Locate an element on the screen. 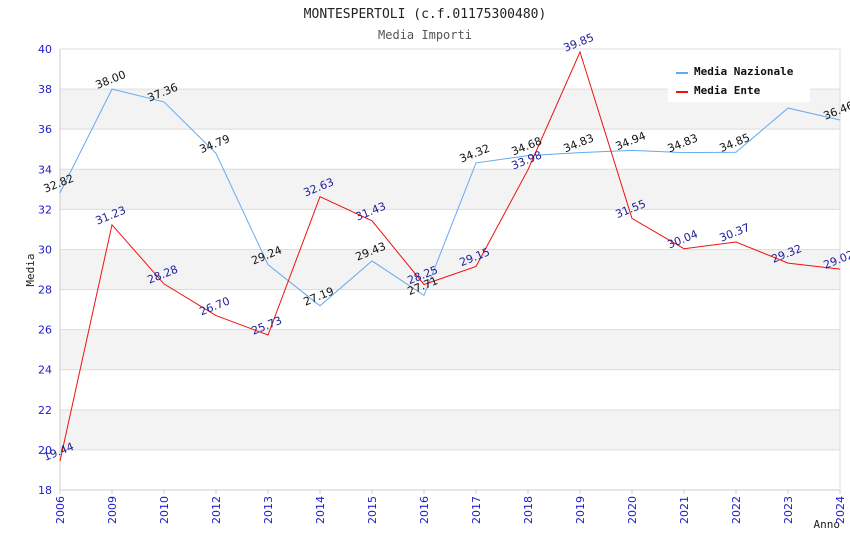 This screenshot has width=850, height=550. legend-label-nazionale: Media Nazionale is located at coordinates (744, 71).